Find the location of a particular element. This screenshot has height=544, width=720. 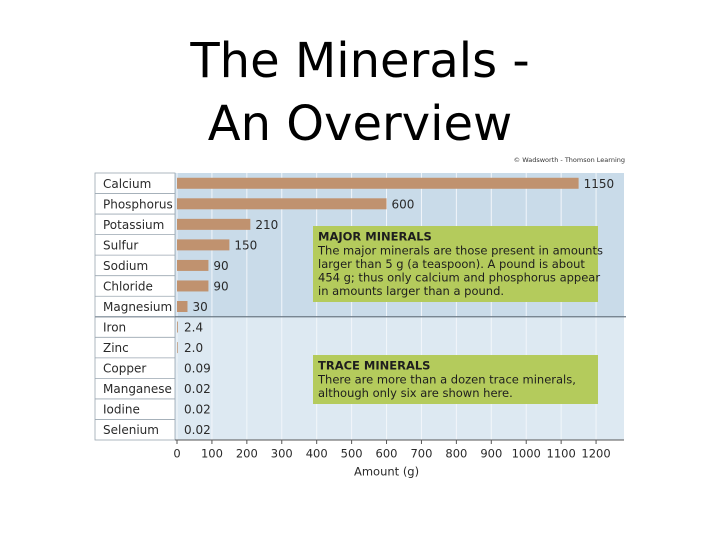

annotation-line: in amounts larger than a pound. is located at coordinates (411, 291).